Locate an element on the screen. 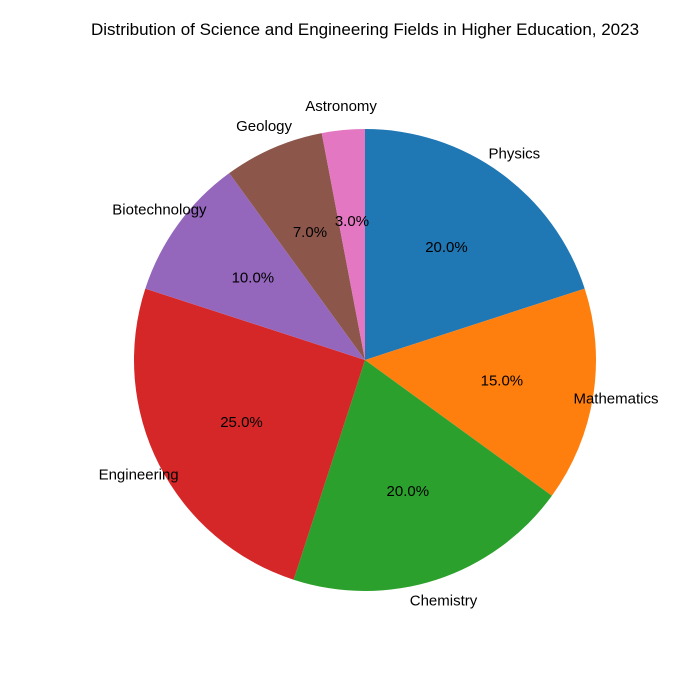  slice-label-engineering: Engineering is located at coordinates (139, 474).